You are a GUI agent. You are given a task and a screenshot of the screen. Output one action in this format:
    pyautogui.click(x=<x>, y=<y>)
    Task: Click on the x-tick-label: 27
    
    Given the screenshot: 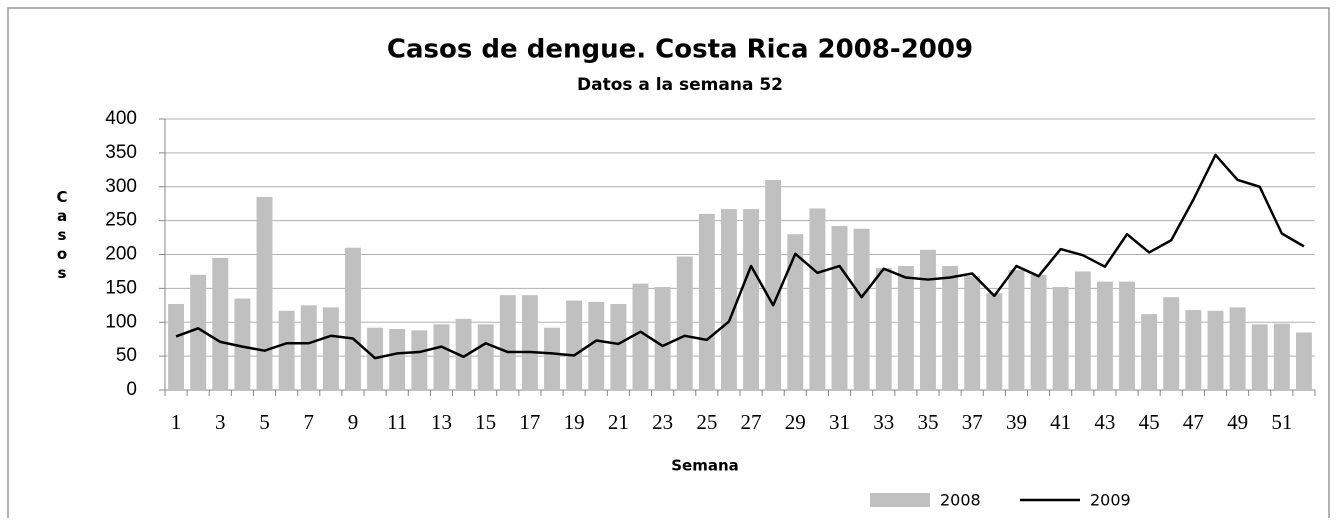 What is the action you would take?
    pyautogui.click(x=751, y=422)
    